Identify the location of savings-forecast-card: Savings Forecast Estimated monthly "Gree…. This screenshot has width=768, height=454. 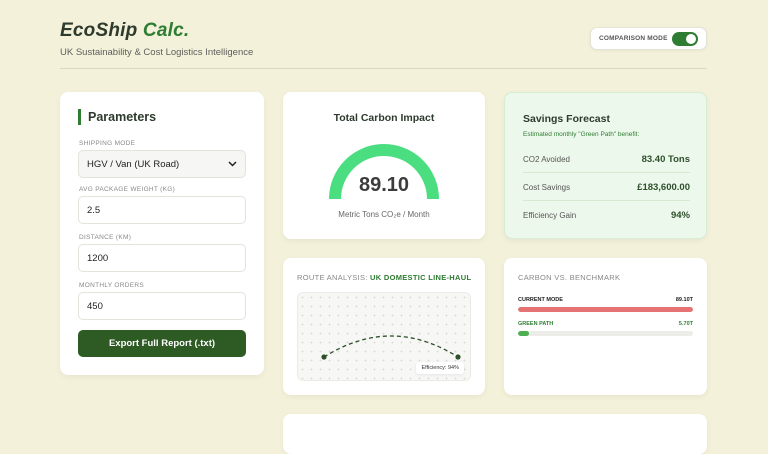
(605, 165).